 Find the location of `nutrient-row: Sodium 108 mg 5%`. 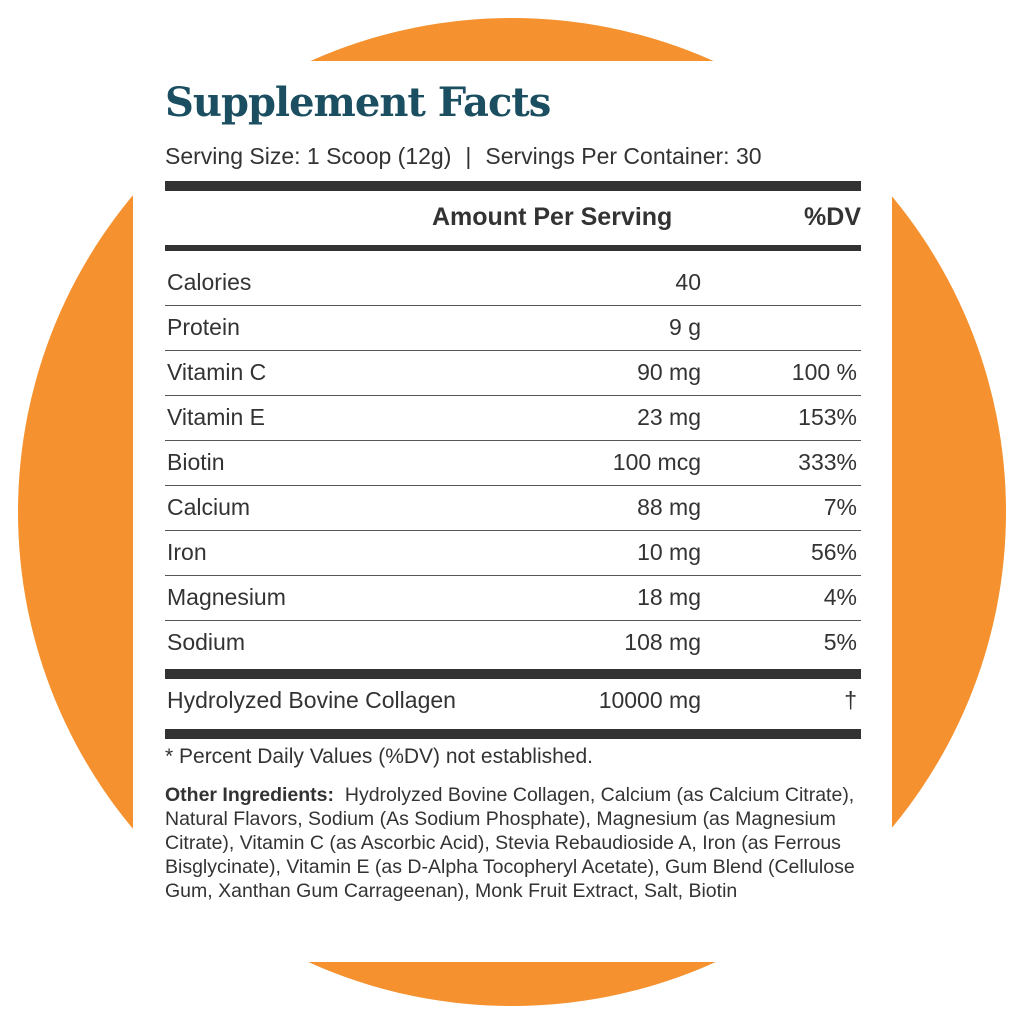

nutrient-row: Sodium 108 mg 5% is located at coordinates (513, 643).